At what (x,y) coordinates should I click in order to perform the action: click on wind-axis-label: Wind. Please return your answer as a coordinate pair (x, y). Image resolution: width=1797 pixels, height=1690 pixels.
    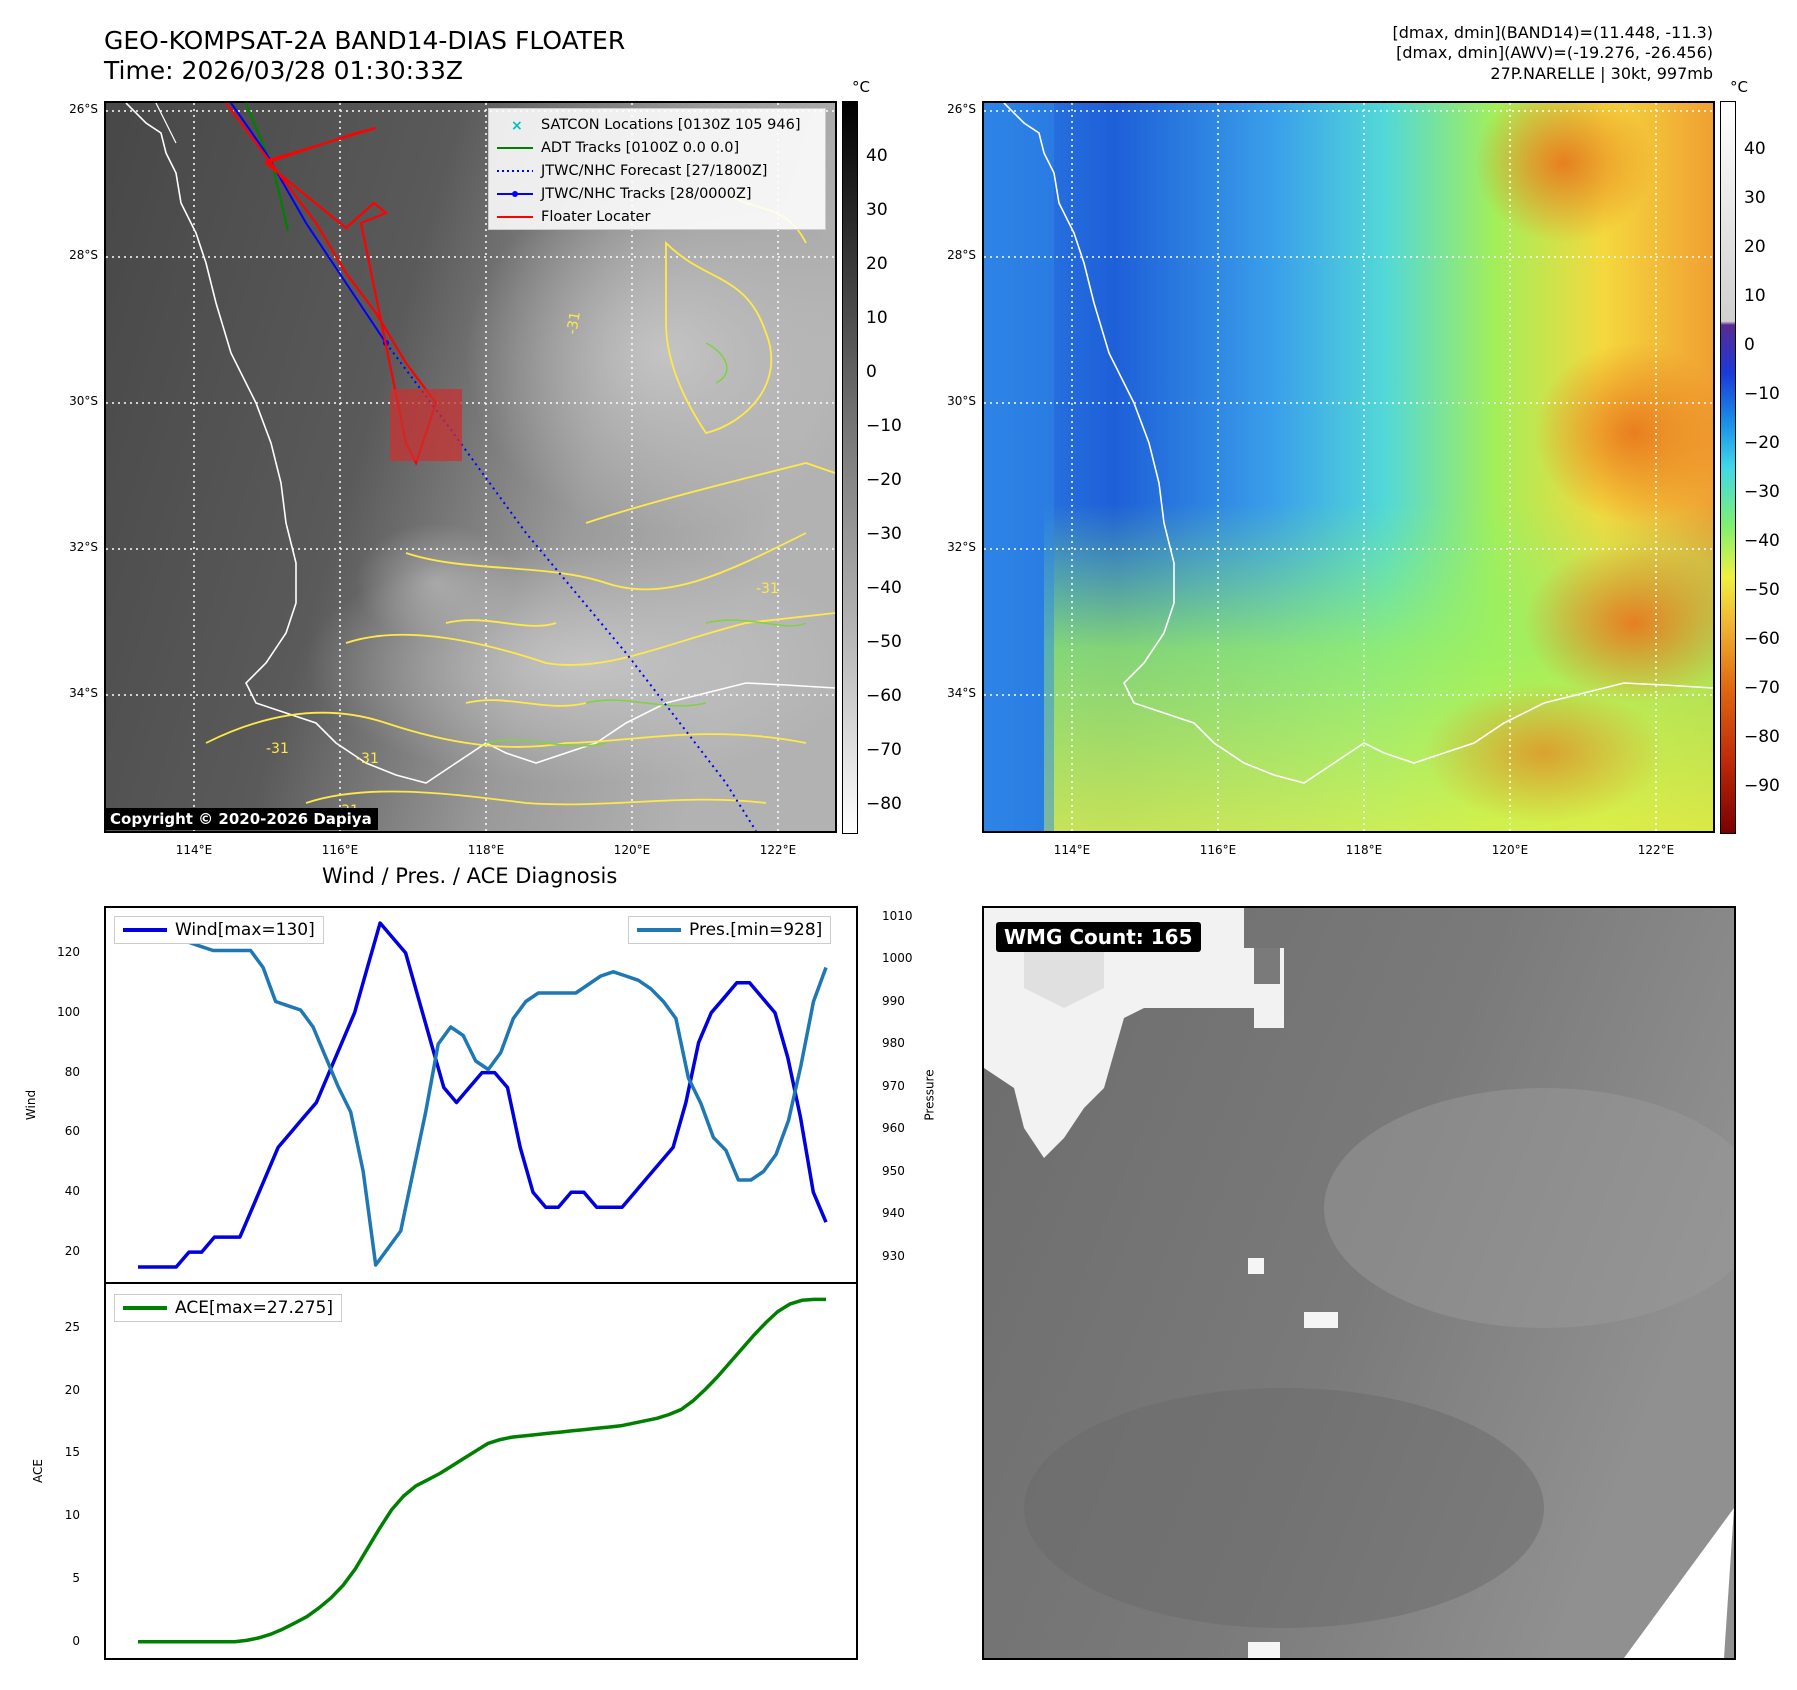
    Looking at the image, I should click on (31, 1105).